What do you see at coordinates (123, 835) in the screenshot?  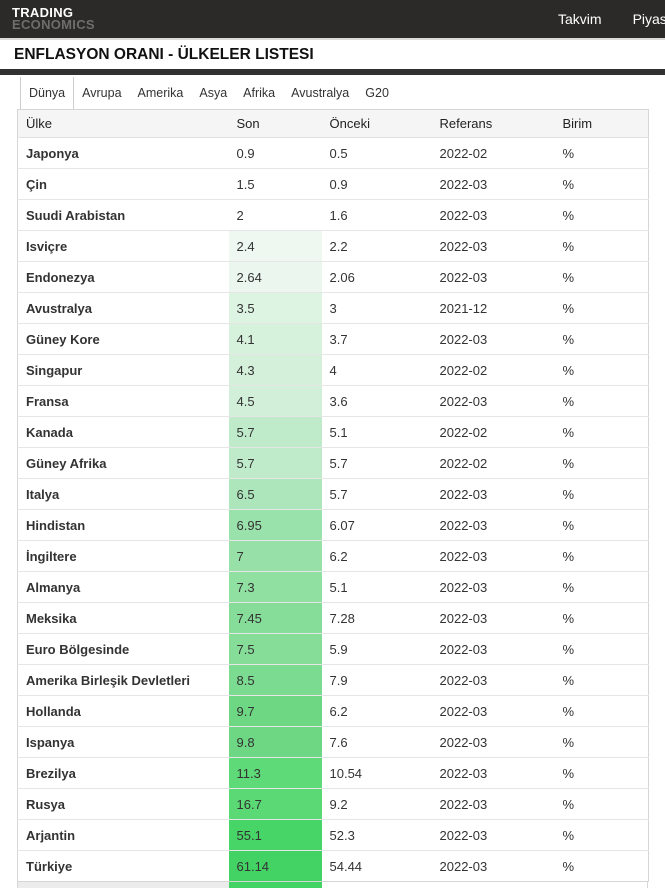 I see `country-cell: Arjantin` at bounding box center [123, 835].